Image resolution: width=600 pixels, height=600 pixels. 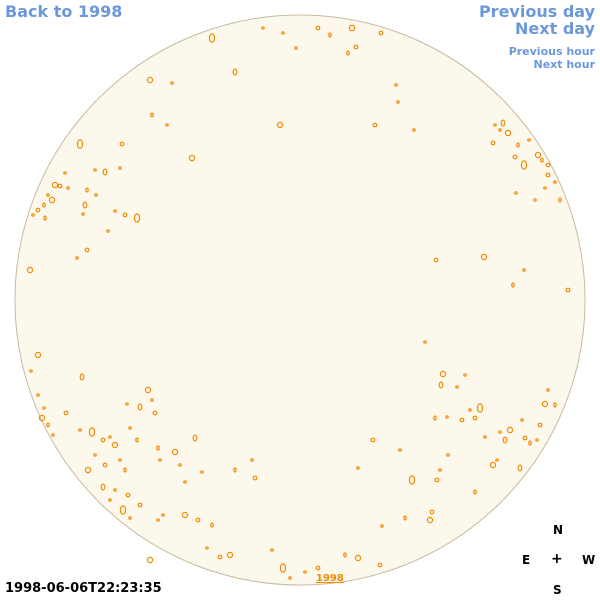 What do you see at coordinates (64, 11) in the screenshot?
I see `back-to-year-link: Back to 1998` at bounding box center [64, 11].